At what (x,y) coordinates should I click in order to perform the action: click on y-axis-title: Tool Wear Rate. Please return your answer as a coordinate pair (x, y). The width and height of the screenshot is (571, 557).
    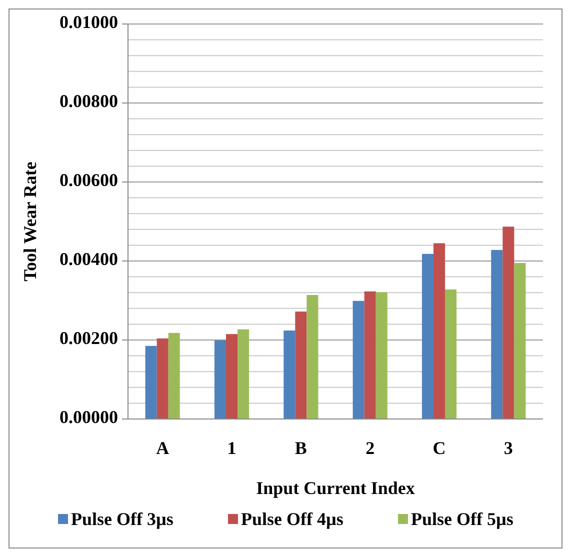
    Looking at the image, I should click on (30, 222).